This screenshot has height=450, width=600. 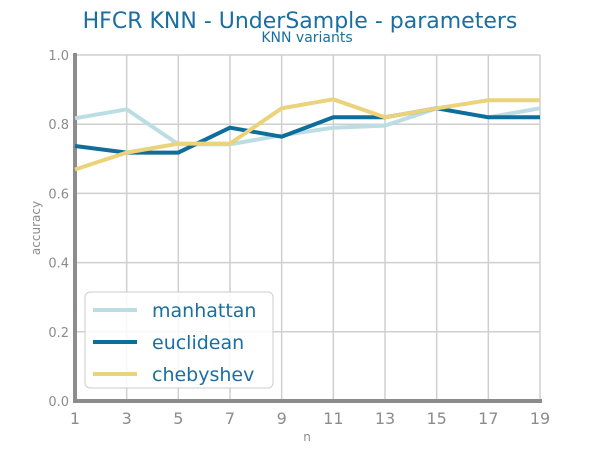 What do you see at coordinates (307, 130) in the screenshot?
I see `series-line-euclidean` at bounding box center [307, 130].